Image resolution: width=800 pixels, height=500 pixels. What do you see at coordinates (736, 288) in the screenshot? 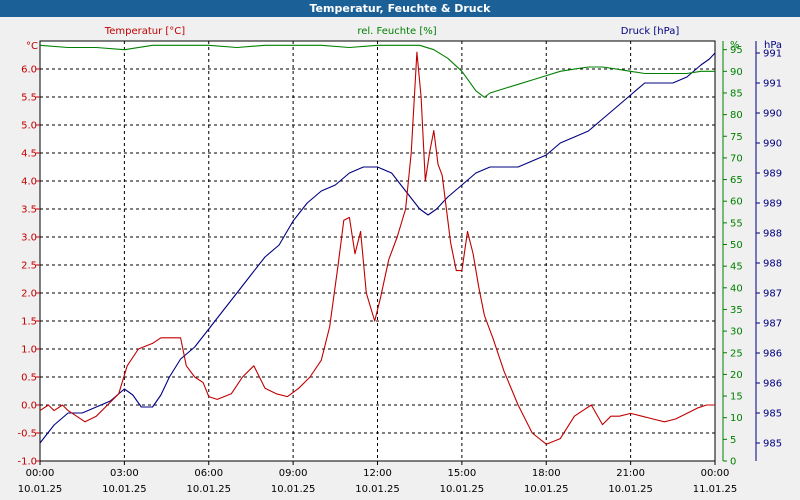
I see `humidity-tick-label: 40` at bounding box center [736, 288].